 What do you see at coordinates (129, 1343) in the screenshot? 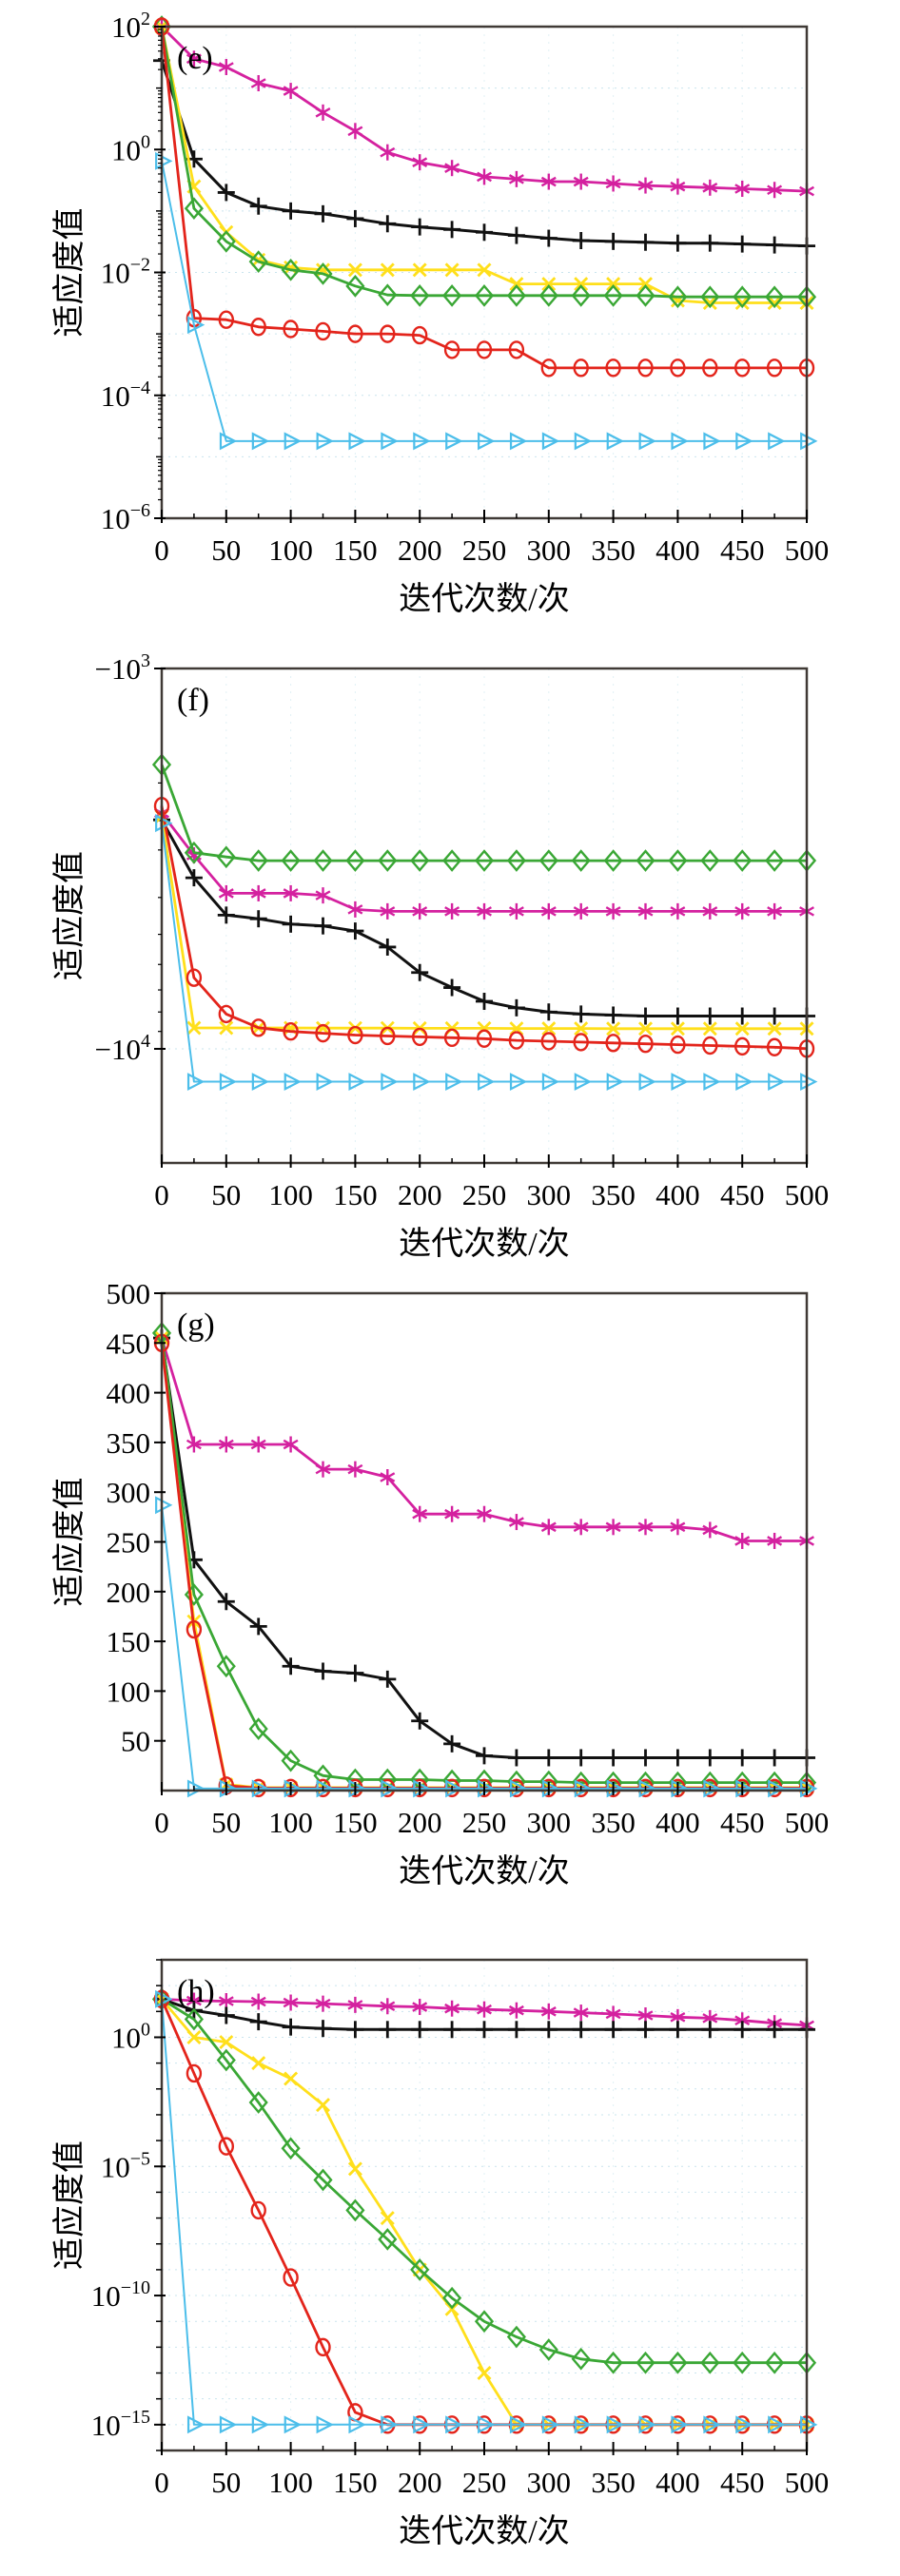
I see `y-tick-label: 450` at bounding box center [129, 1343].